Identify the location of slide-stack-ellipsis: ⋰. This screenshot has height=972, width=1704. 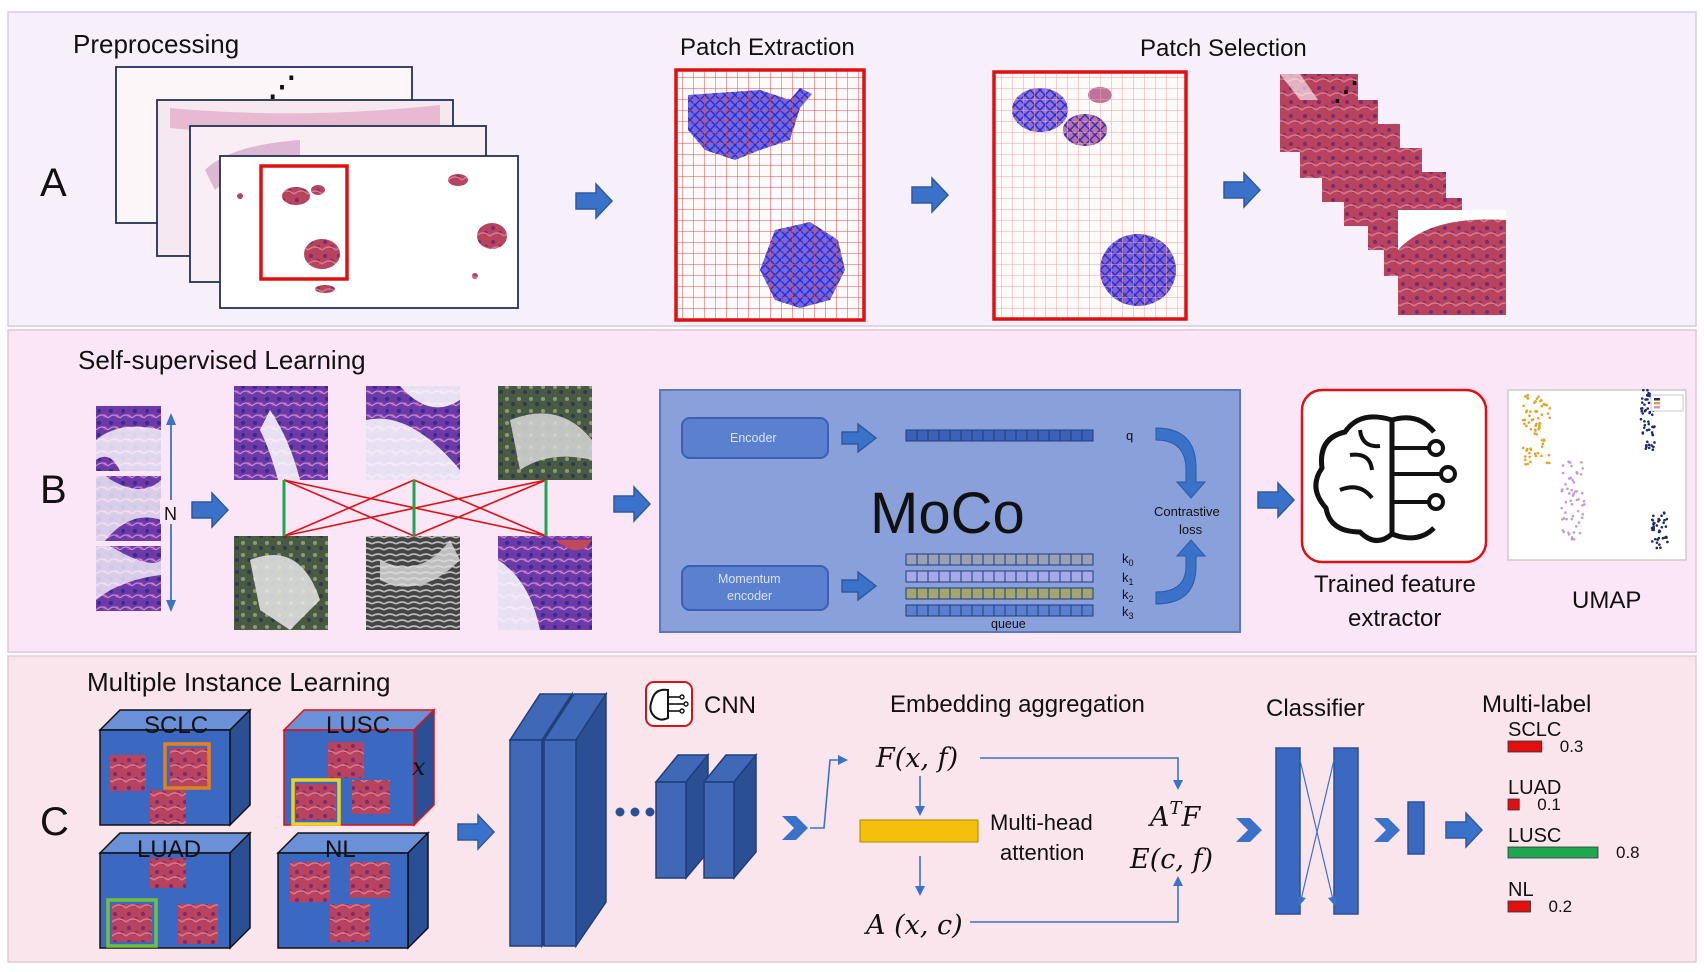
(282, 86).